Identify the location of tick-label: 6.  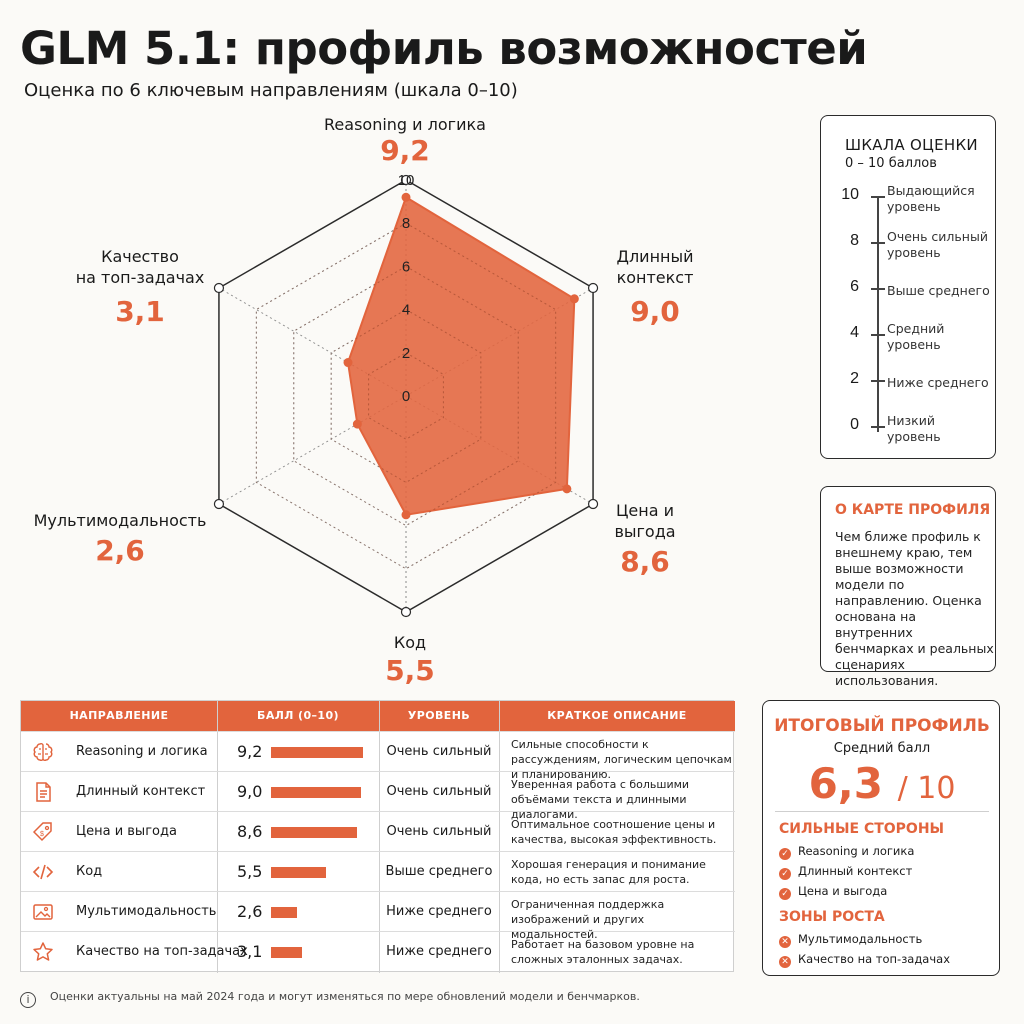
(406, 266).